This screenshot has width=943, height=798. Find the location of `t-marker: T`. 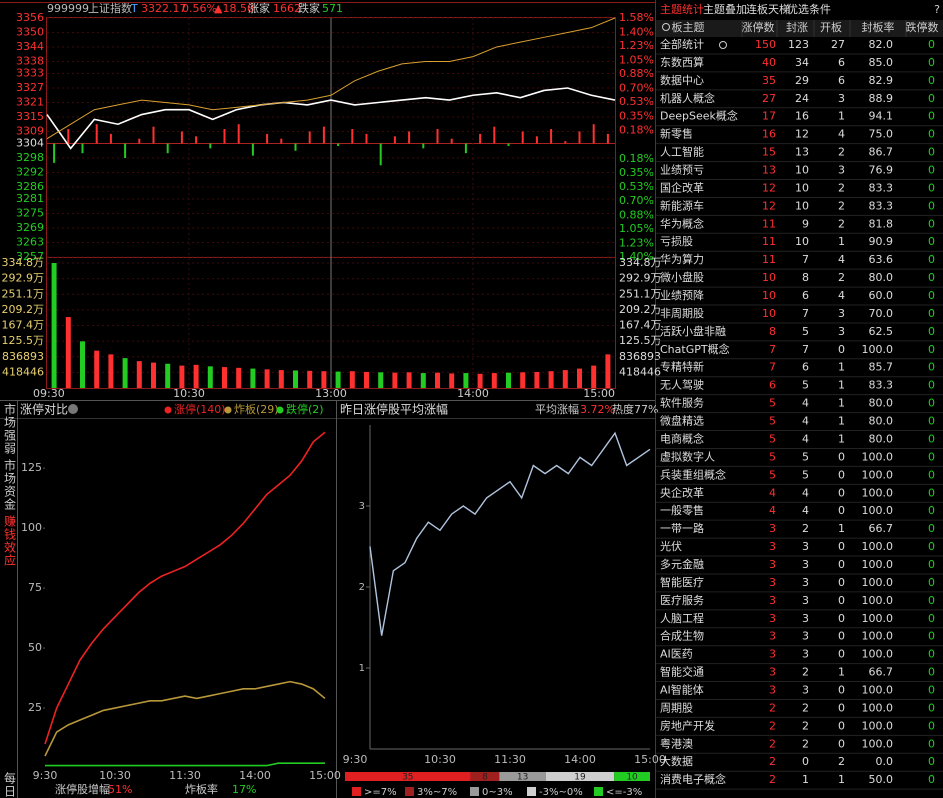

t-marker: T is located at coordinates (134, 8).